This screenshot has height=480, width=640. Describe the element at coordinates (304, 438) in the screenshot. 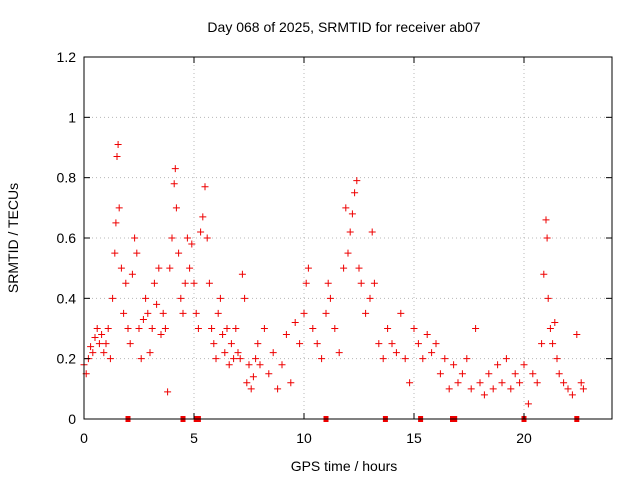

I see `x-tick-label: 10` at that location.